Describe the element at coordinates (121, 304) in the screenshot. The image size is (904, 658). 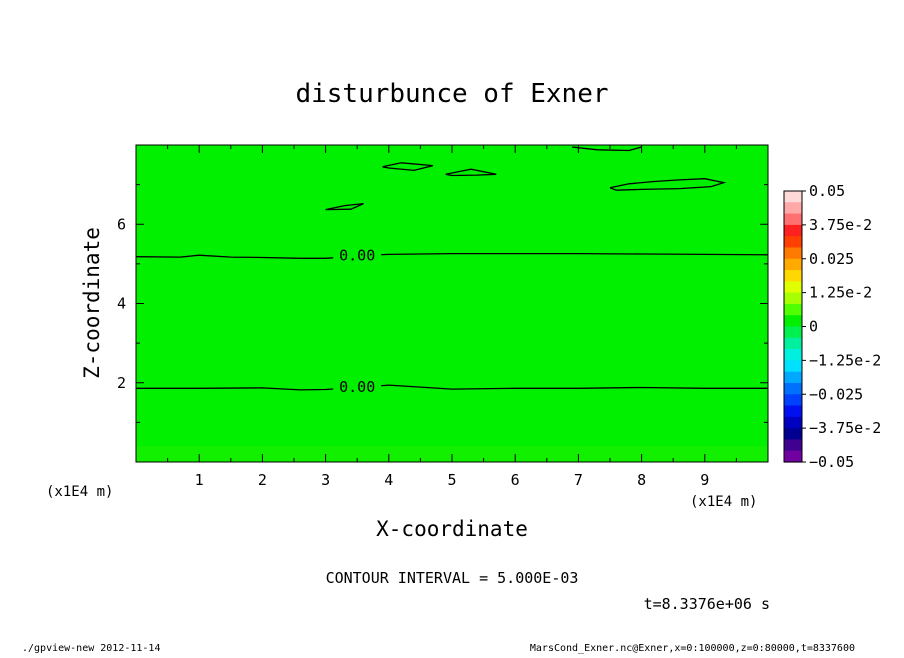
I see `y-tick-label: 4` at that location.